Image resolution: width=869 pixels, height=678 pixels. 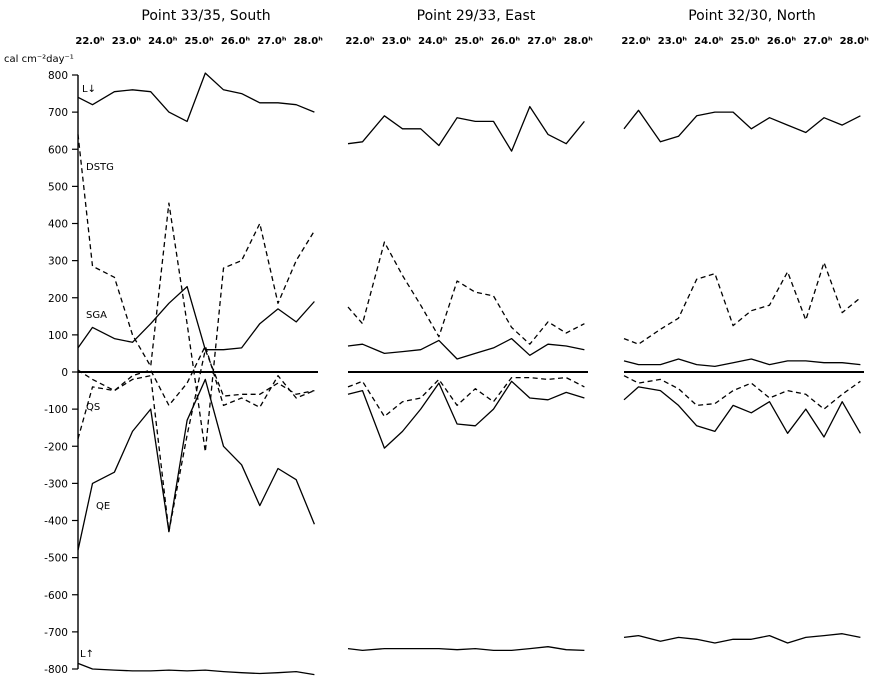 I want to click on series-label: L↓, so click(x=89, y=89).